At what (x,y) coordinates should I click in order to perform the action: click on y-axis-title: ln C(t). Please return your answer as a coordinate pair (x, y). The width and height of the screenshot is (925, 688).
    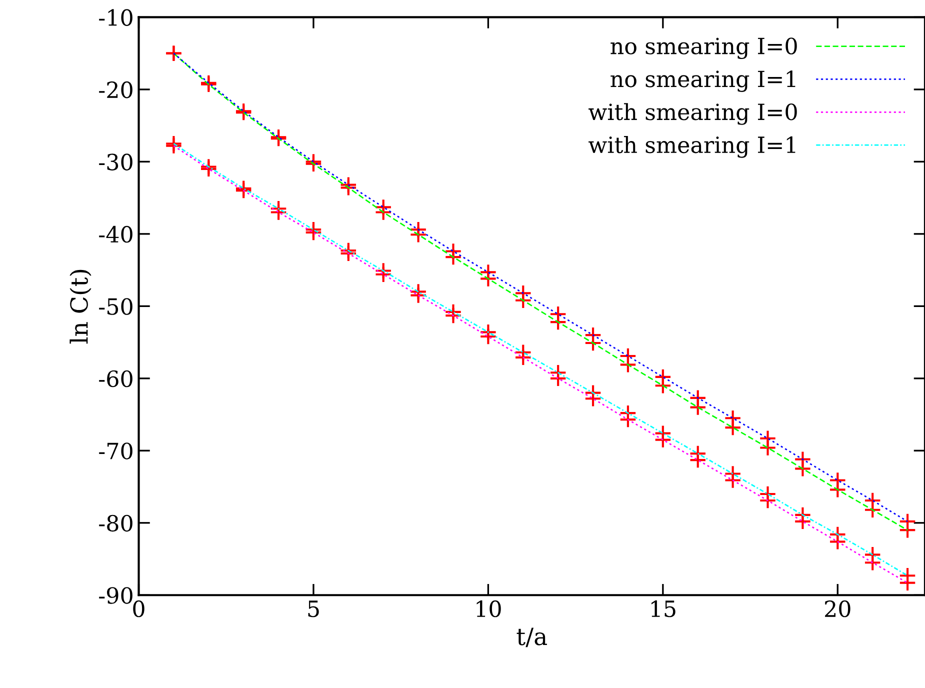
    Looking at the image, I should click on (81, 307).